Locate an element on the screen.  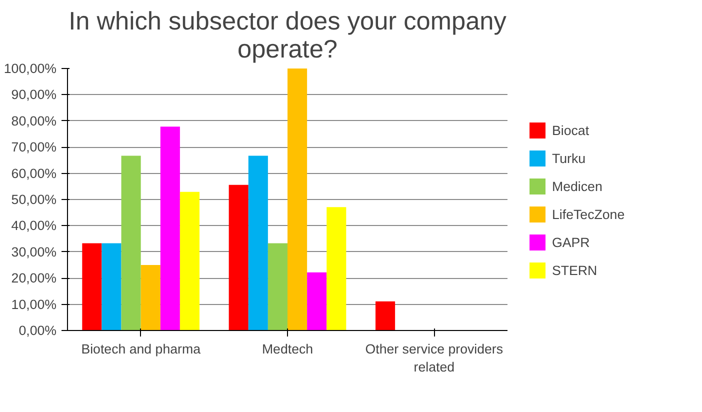
legend-label: STERN is located at coordinates (575, 270).